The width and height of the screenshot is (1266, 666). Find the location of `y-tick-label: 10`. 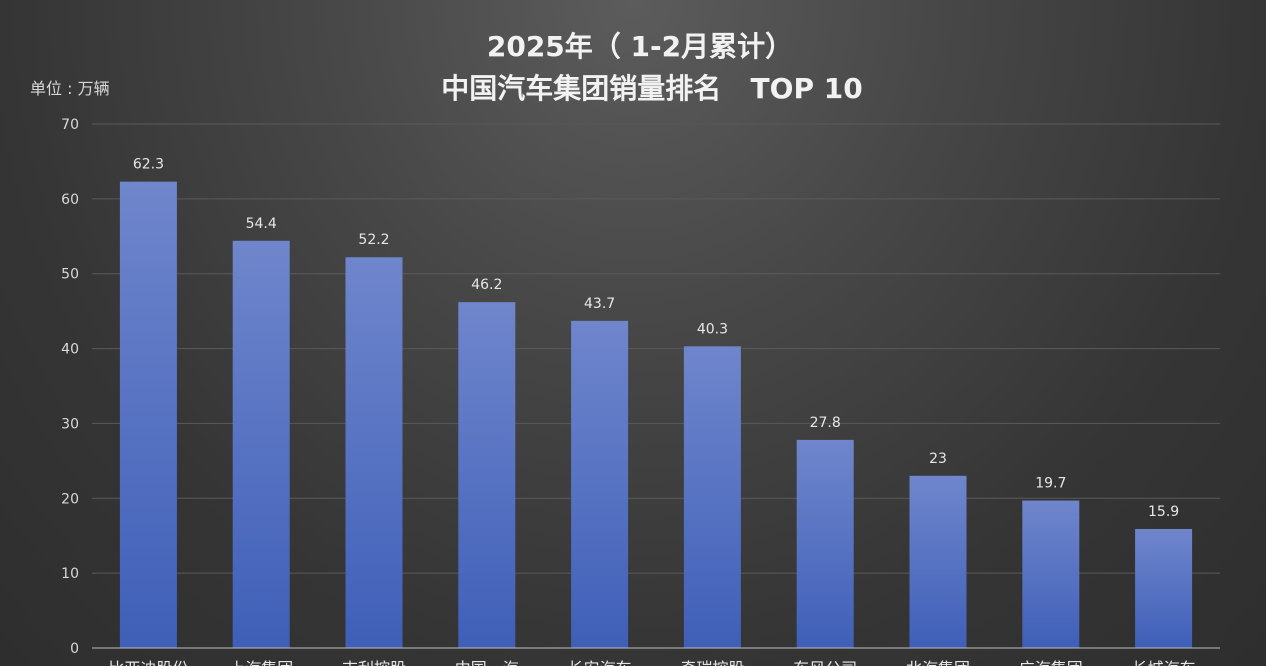

y-tick-label: 10 is located at coordinates (70, 574).